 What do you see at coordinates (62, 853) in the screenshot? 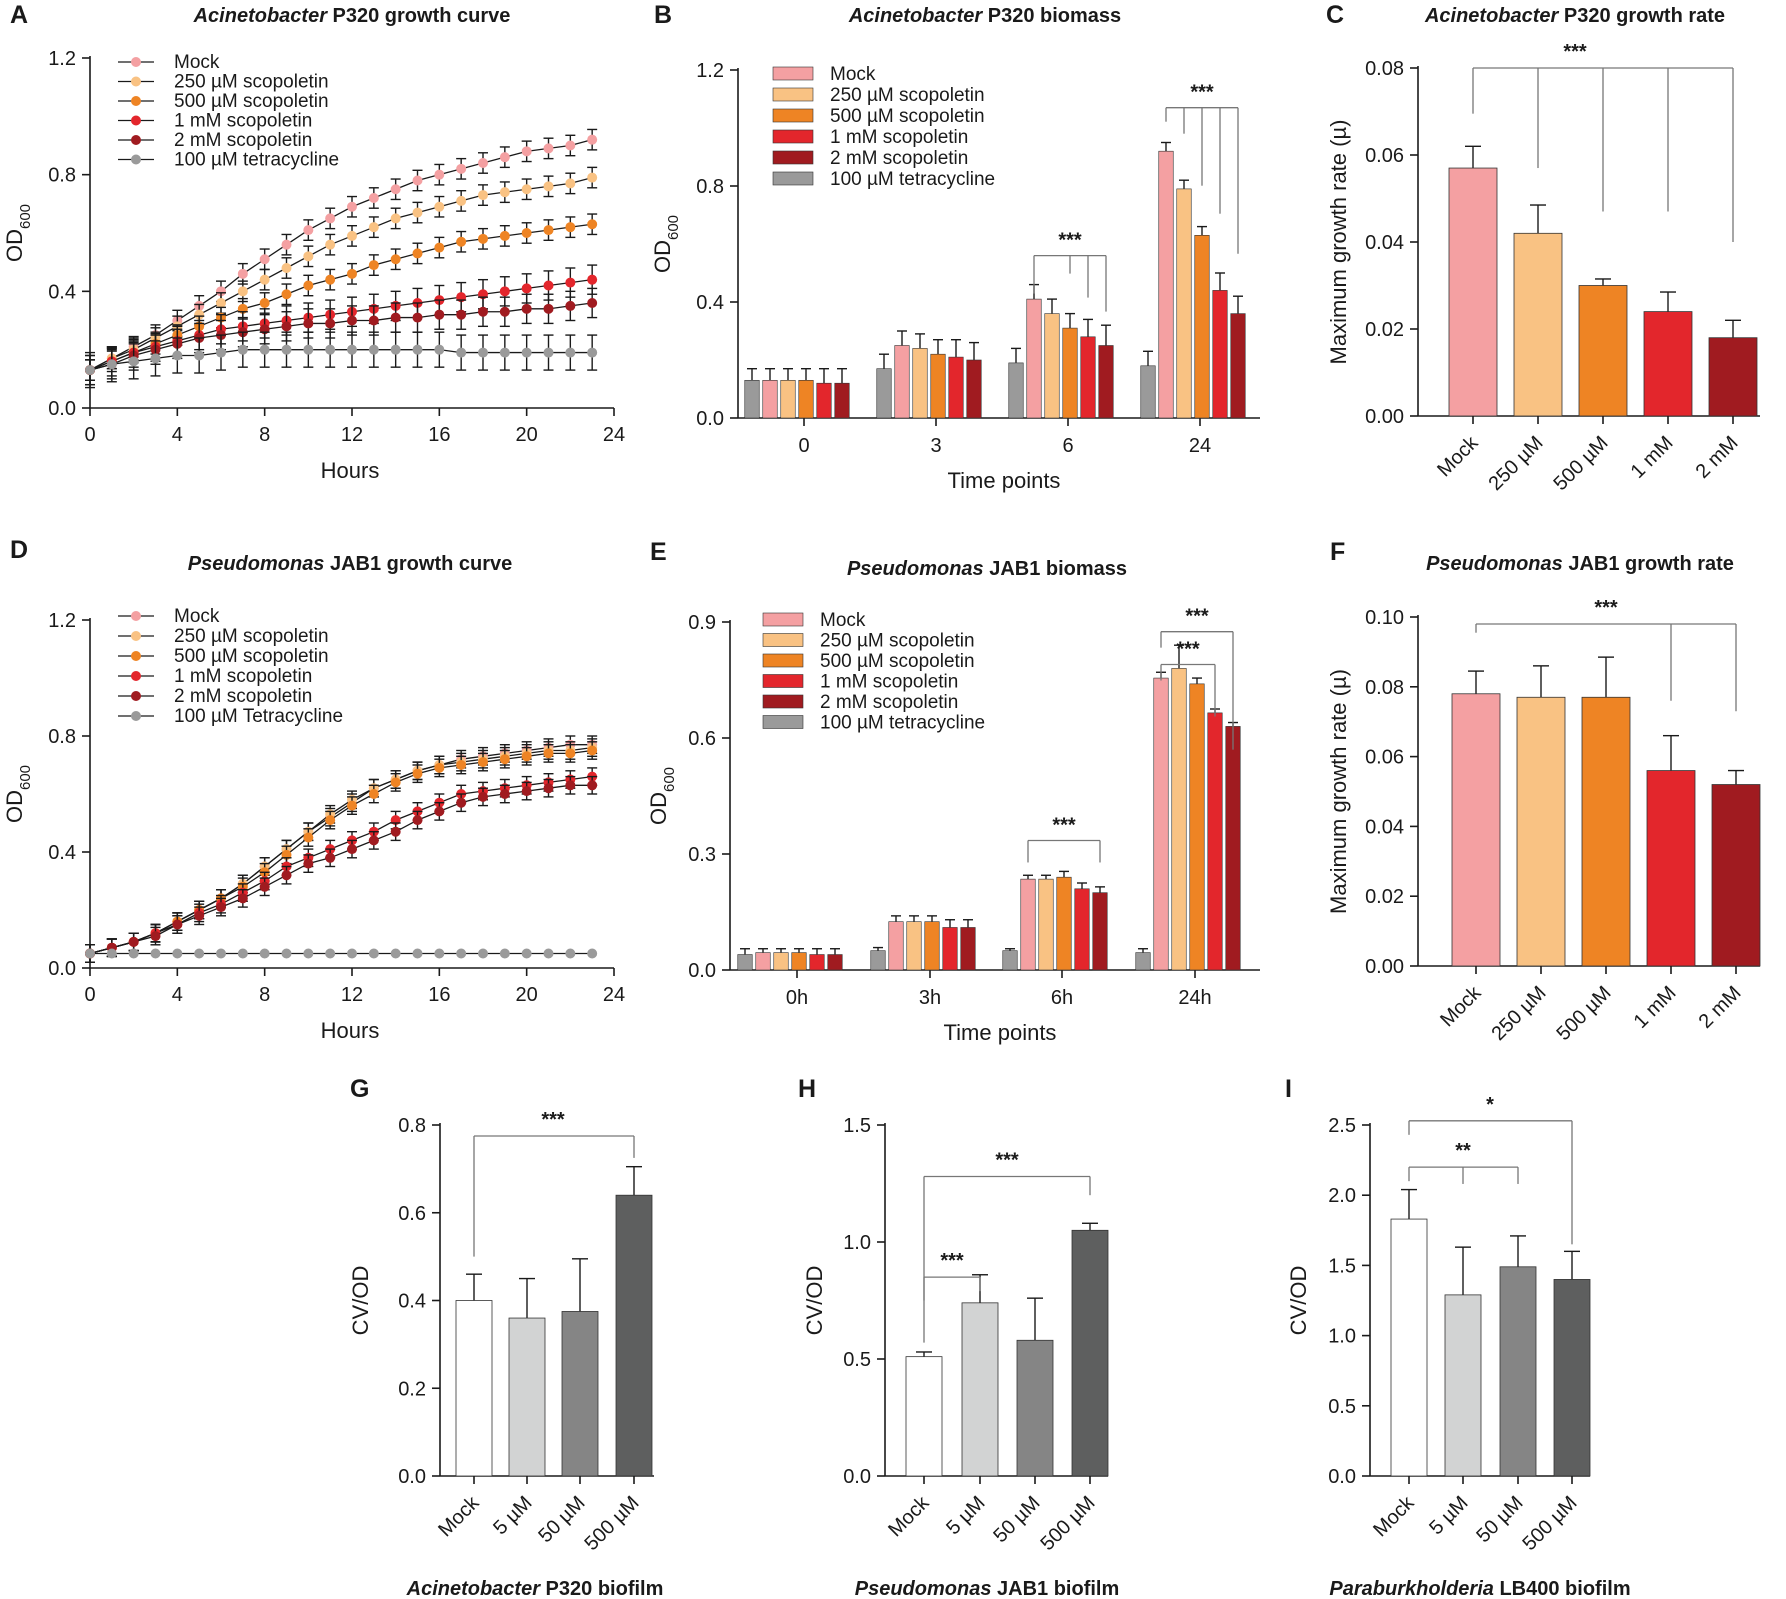
I see `panel-d-y-tick-label: 0.4` at bounding box center [62, 853].